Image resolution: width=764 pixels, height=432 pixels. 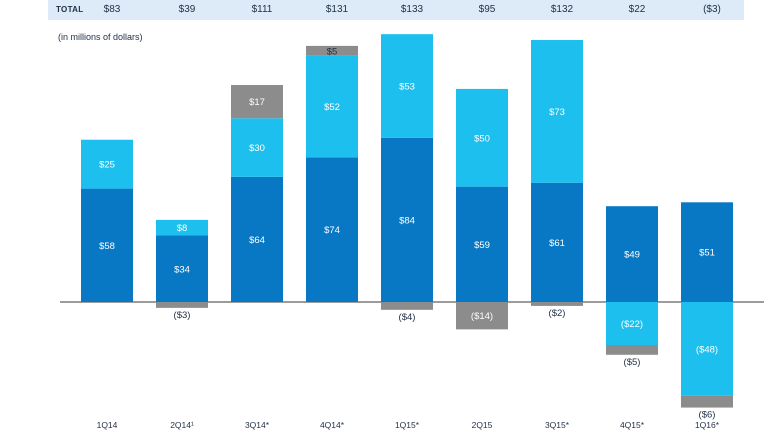 What do you see at coordinates (637, 9) in the screenshot?
I see `total-value-4q15: $22` at bounding box center [637, 9].